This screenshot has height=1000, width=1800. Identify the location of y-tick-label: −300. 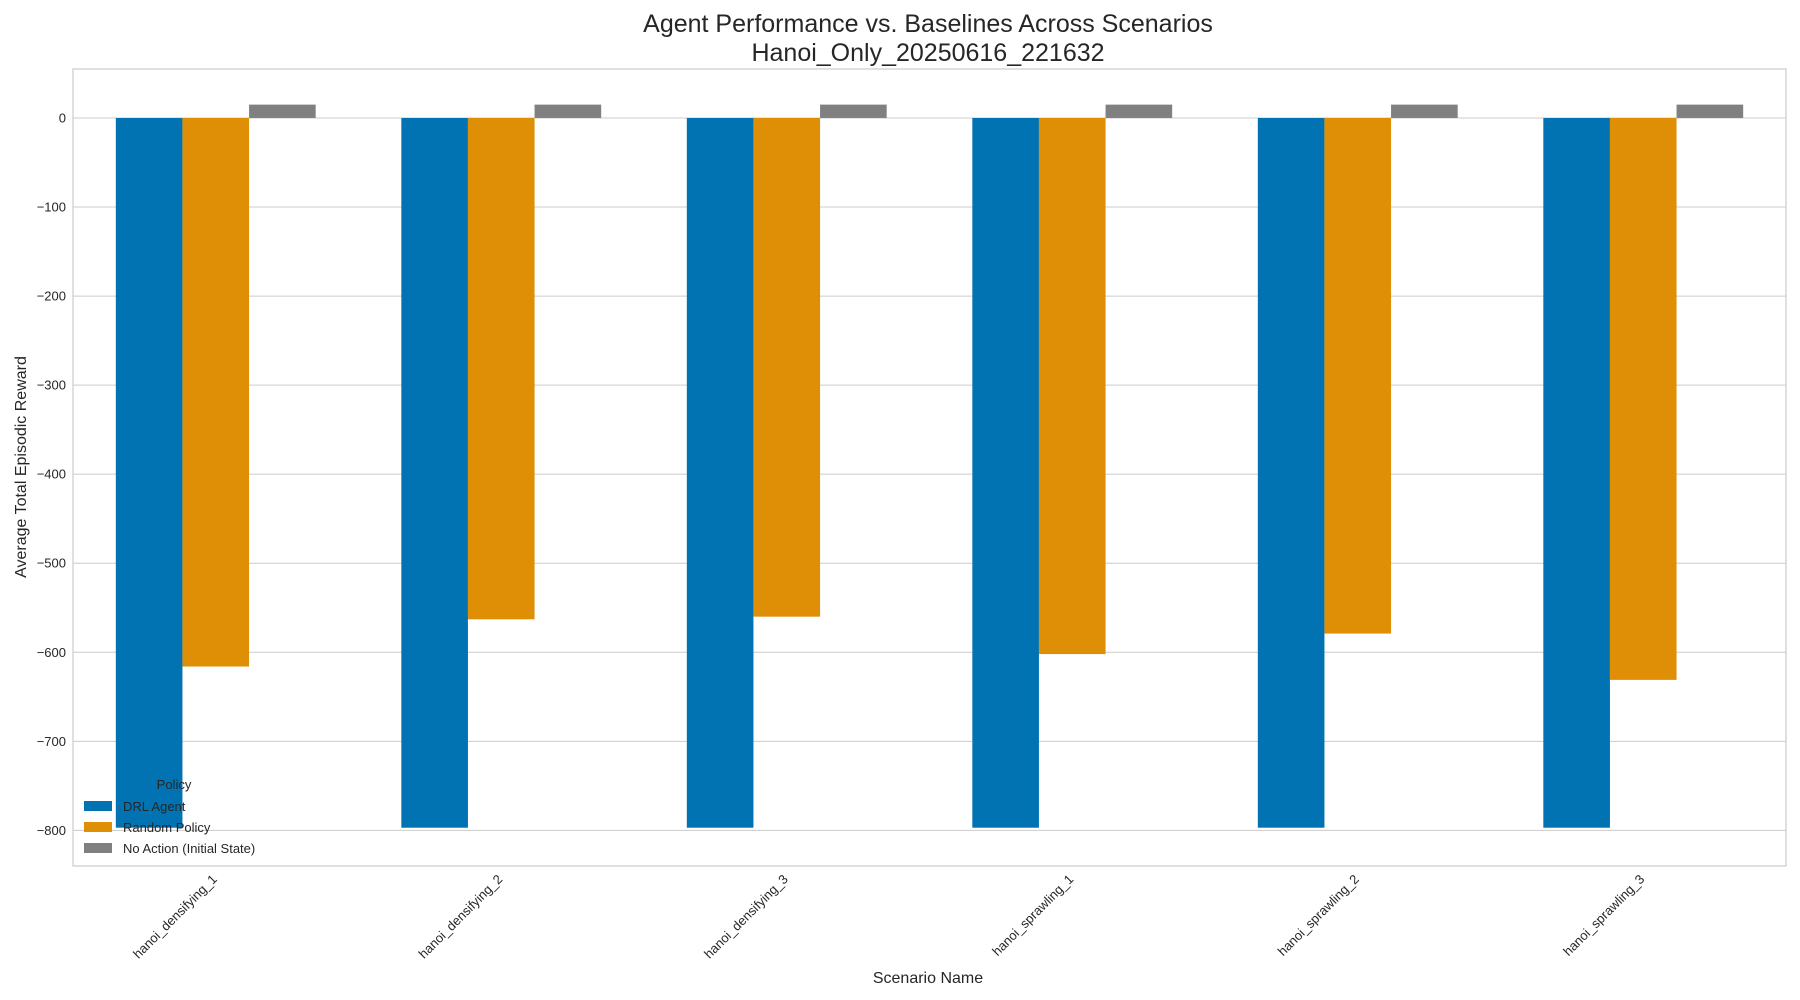
(51, 385).